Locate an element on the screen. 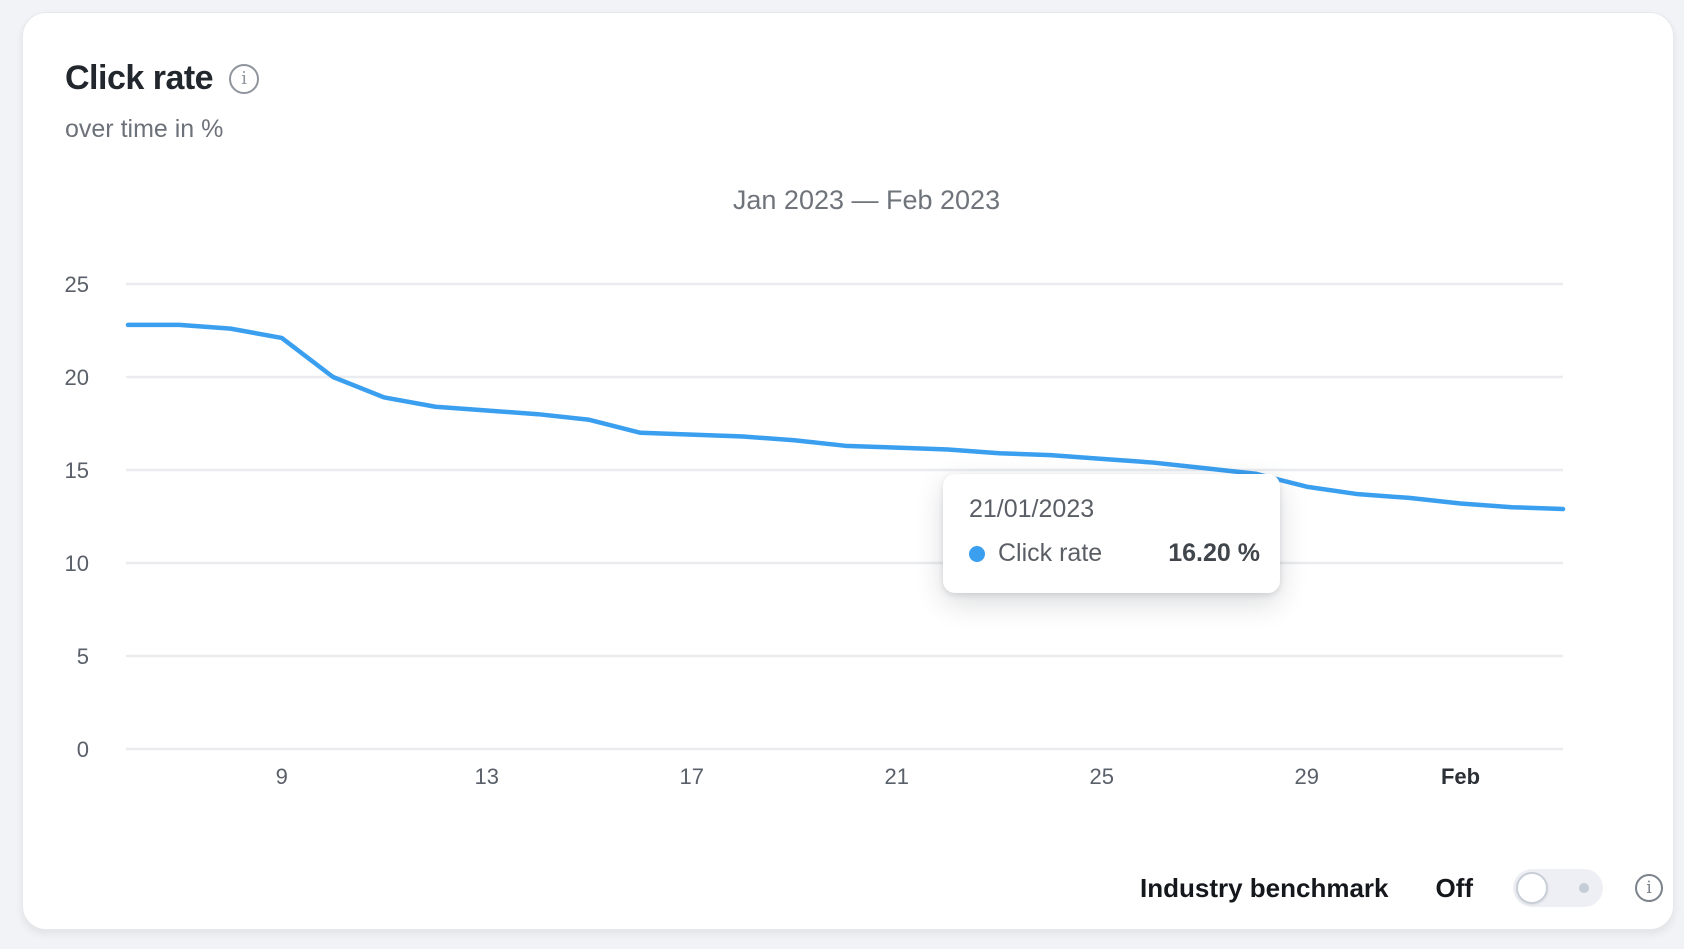 The width and height of the screenshot is (1684, 949). x-axis-label: 25 is located at coordinates (1102, 776).